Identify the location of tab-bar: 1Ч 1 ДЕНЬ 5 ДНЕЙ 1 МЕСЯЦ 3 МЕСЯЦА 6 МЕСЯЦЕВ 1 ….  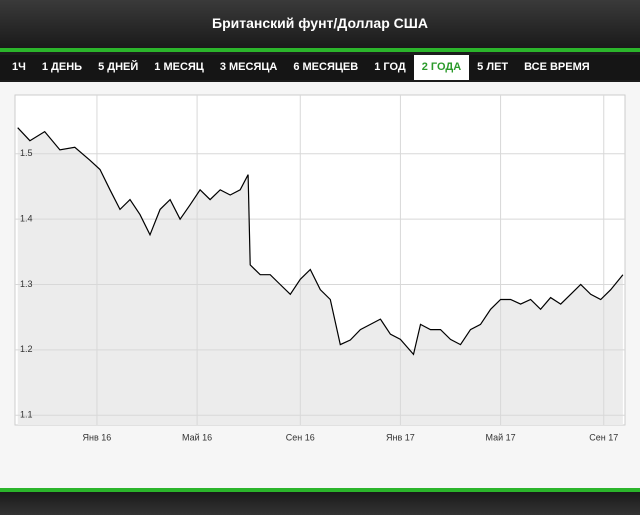
(320, 67).